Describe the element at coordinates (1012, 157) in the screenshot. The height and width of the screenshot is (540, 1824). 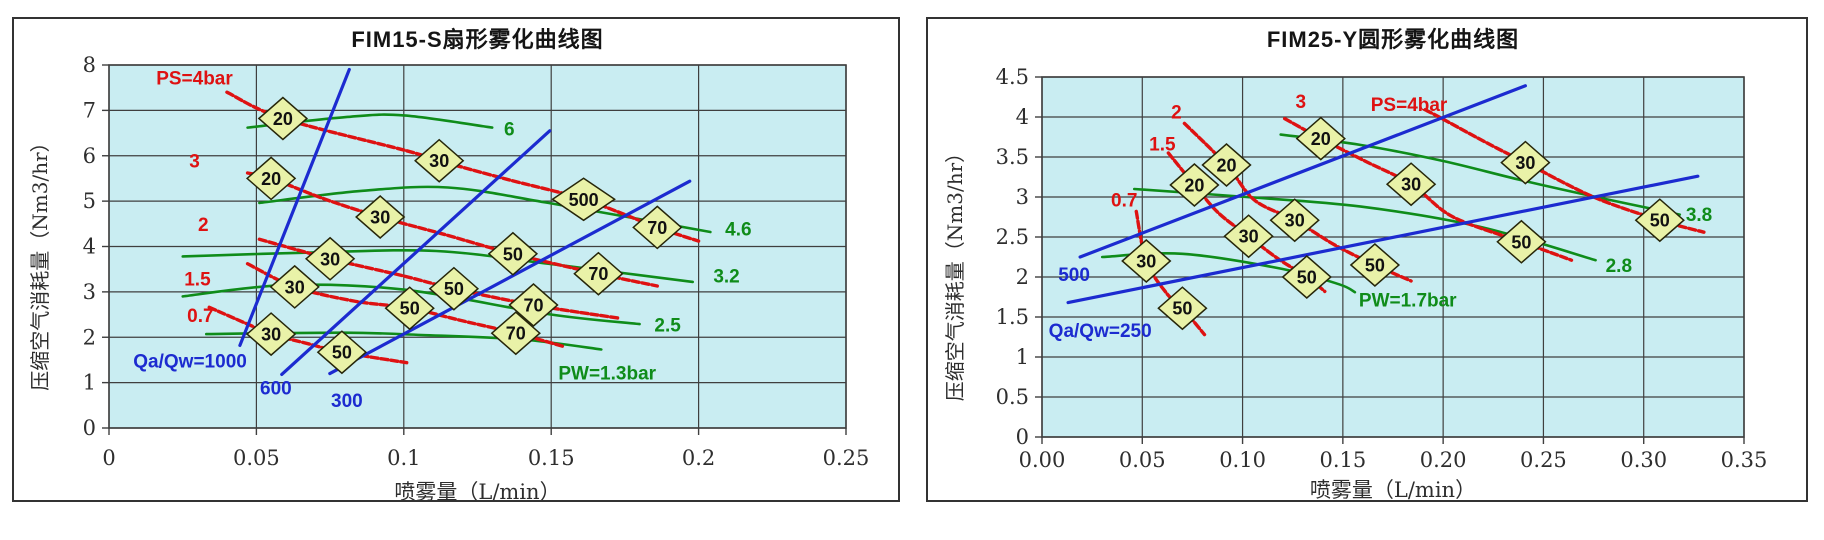
I see `y-tick-label: 3.5` at that location.